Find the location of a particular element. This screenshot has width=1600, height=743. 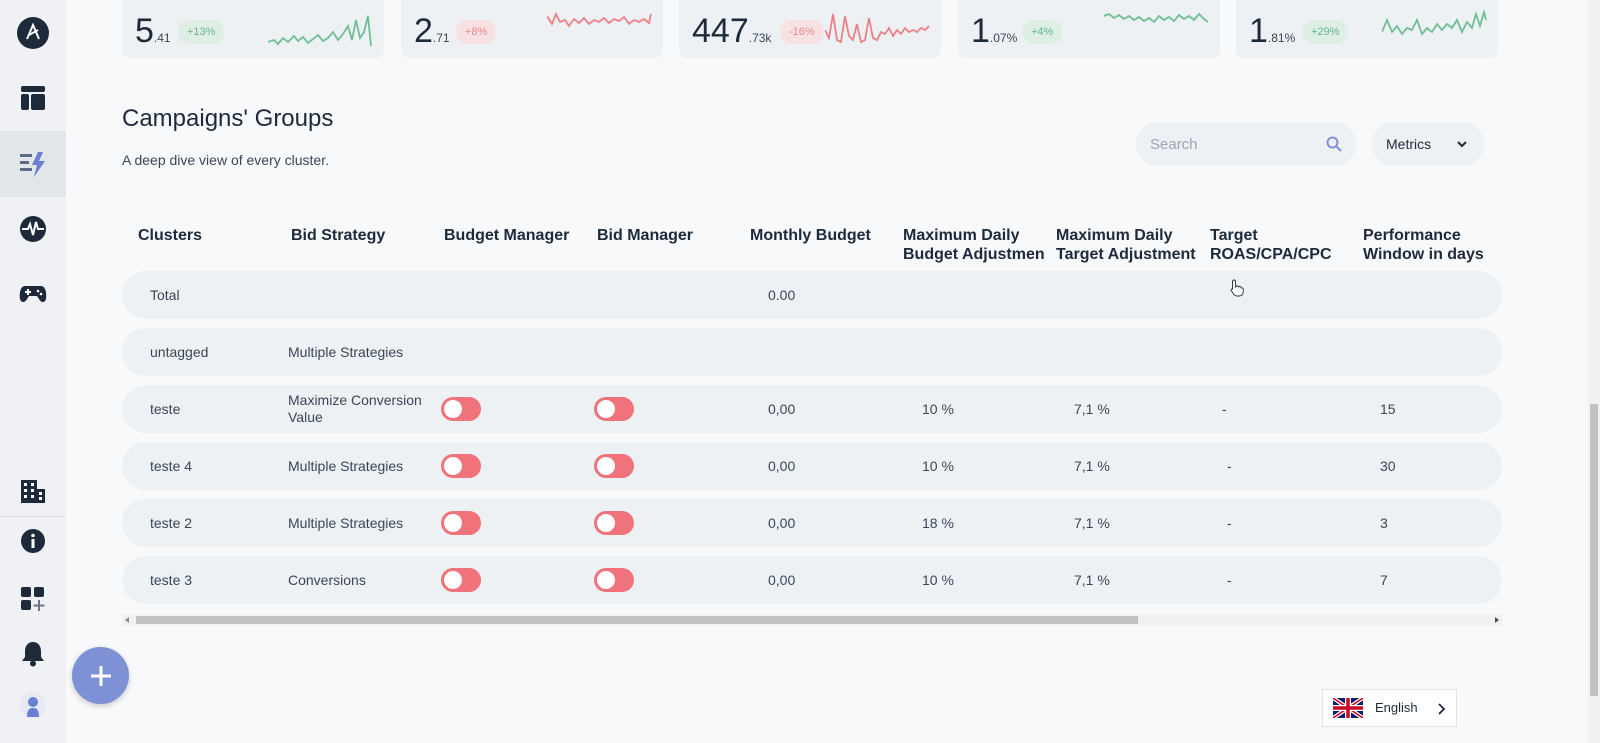

metrics-label: Metrics is located at coordinates (1409, 144).